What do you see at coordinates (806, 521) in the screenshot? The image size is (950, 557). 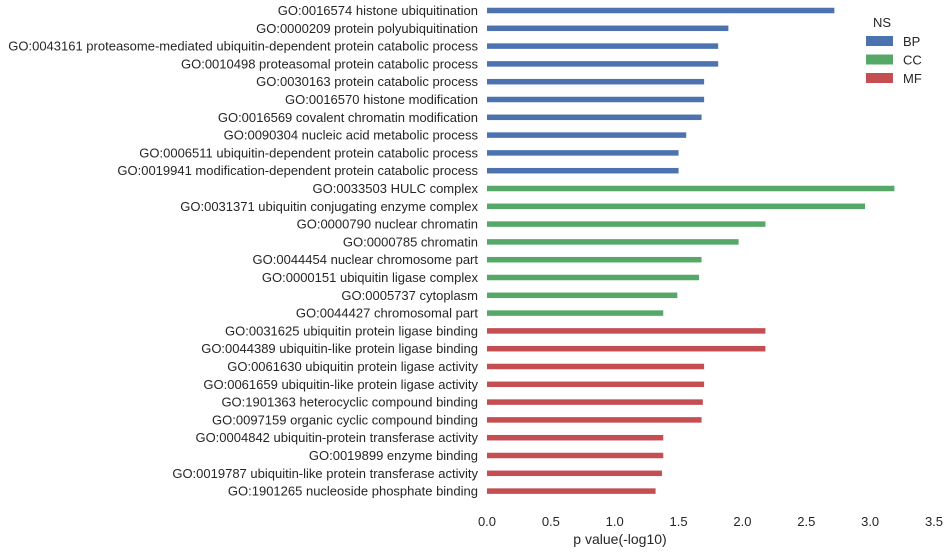 I see `x-tick-label: 2.5` at bounding box center [806, 521].